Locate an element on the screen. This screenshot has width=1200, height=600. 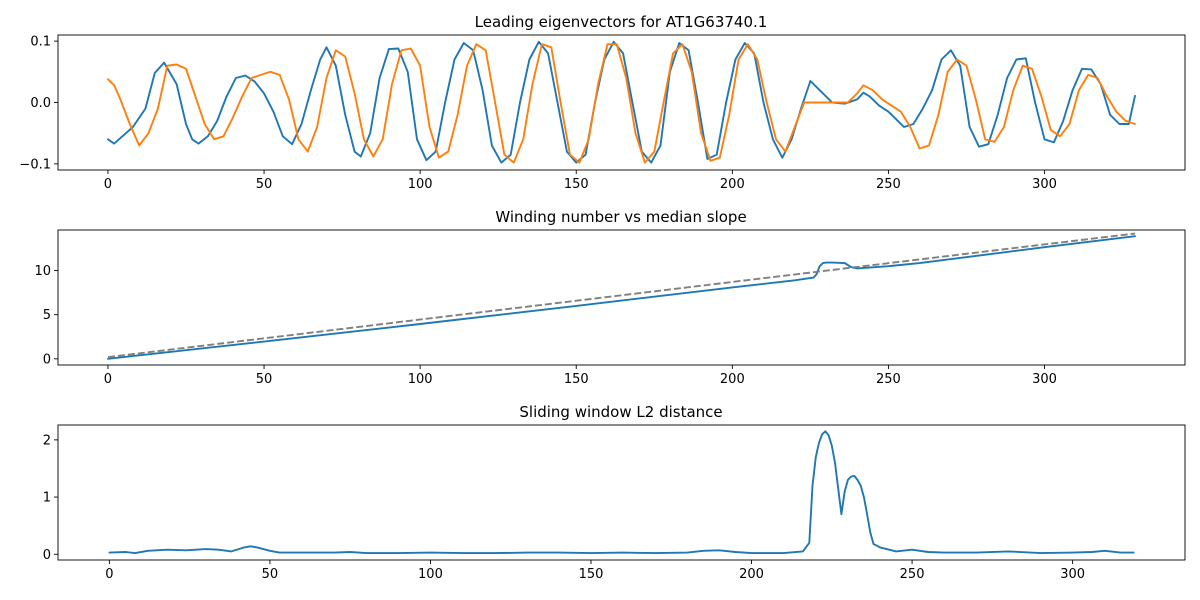
chart-title-winding: Winding number vs median slope is located at coordinates (620, 217).